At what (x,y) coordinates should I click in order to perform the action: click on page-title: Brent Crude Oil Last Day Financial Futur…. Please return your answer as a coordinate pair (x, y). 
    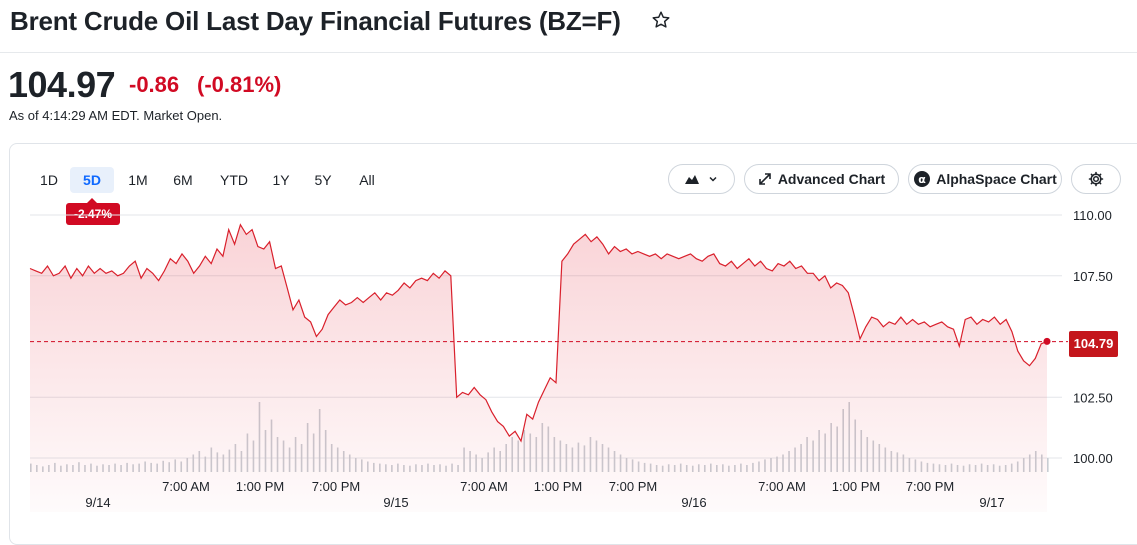
    Looking at the image, I should click on (315, 21).